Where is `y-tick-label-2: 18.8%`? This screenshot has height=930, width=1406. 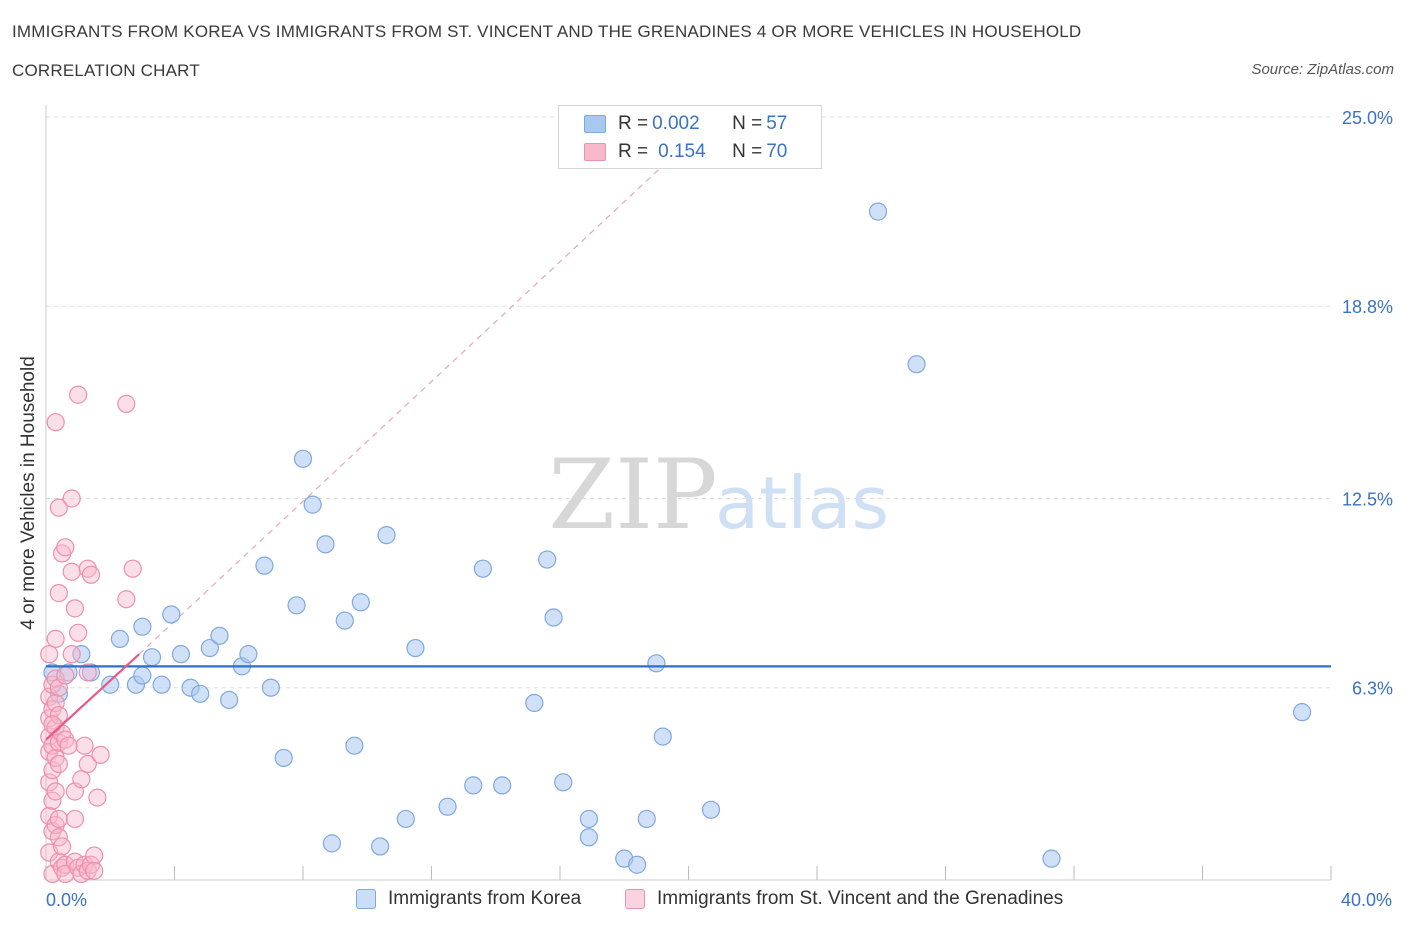 y-tick-label-2: 18.8% is located at coordinates (1367, 307).